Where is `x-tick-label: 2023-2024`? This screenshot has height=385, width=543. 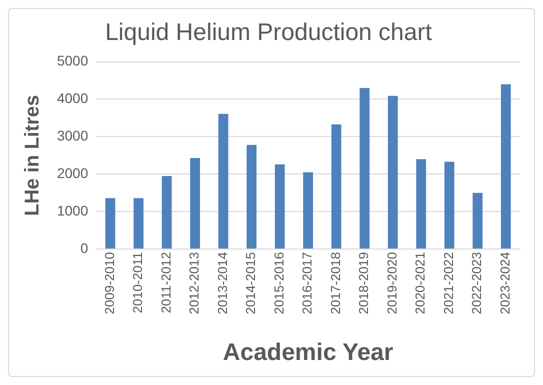
x-tick-label: 2023-2024 is located at coordinates (504, 283).